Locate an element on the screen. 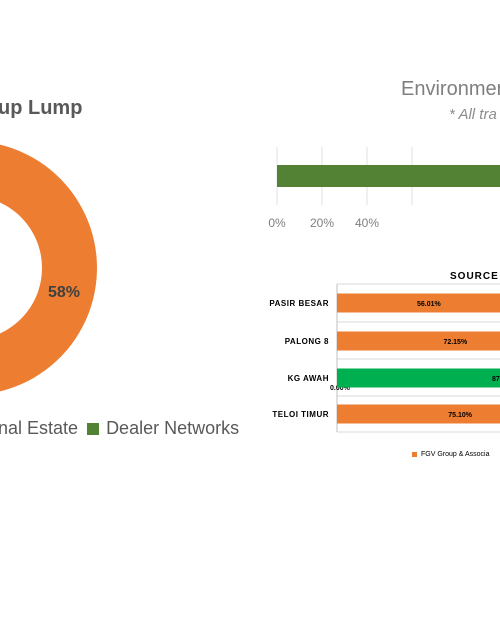 Image resolution: width=500 pixels, height=631 pixels. donut-legend: nal Estate Dealer Networks is located at coordinates (119, 428).